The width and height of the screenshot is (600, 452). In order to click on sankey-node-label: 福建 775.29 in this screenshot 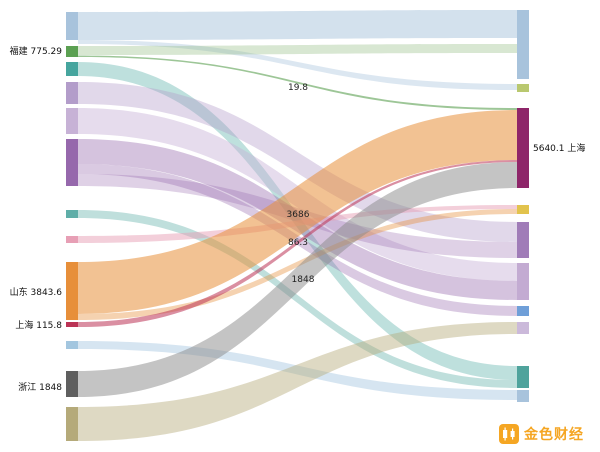, I will do `click(36, 51)`.